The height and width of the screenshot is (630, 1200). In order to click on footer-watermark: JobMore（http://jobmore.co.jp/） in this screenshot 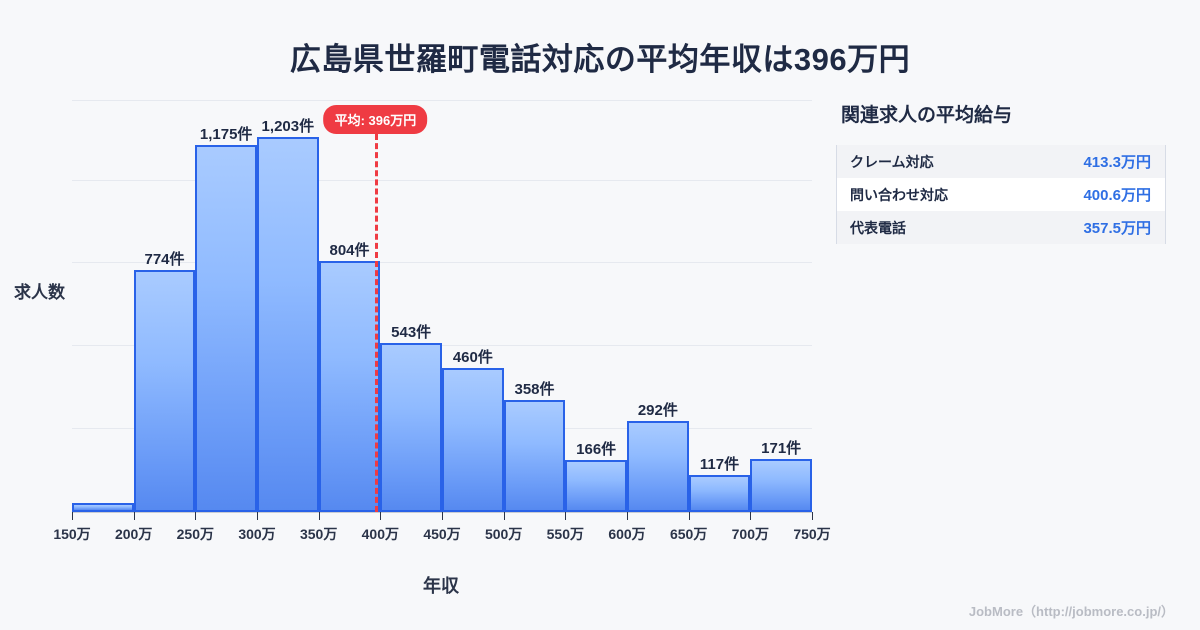, I will do `click(1071, 611)`.